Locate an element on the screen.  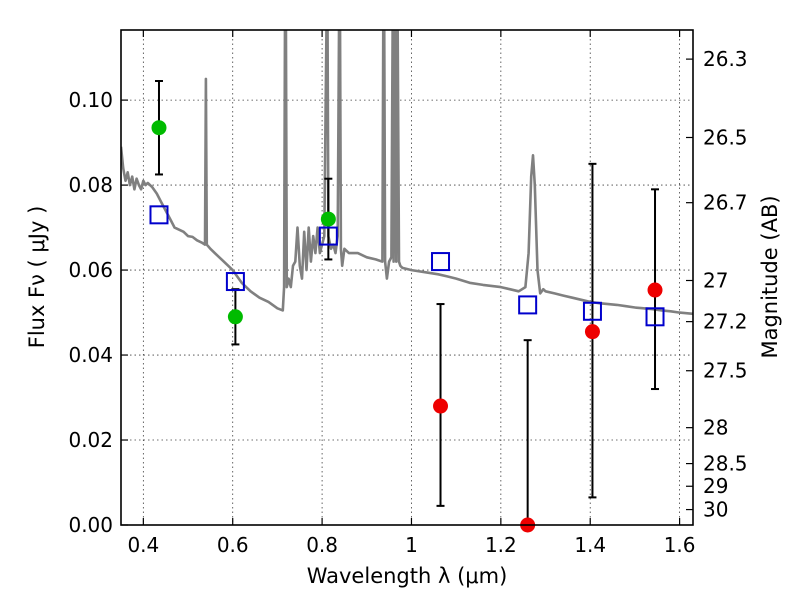
y-tick-label: 0.06 is located at coordinates (90, 270).